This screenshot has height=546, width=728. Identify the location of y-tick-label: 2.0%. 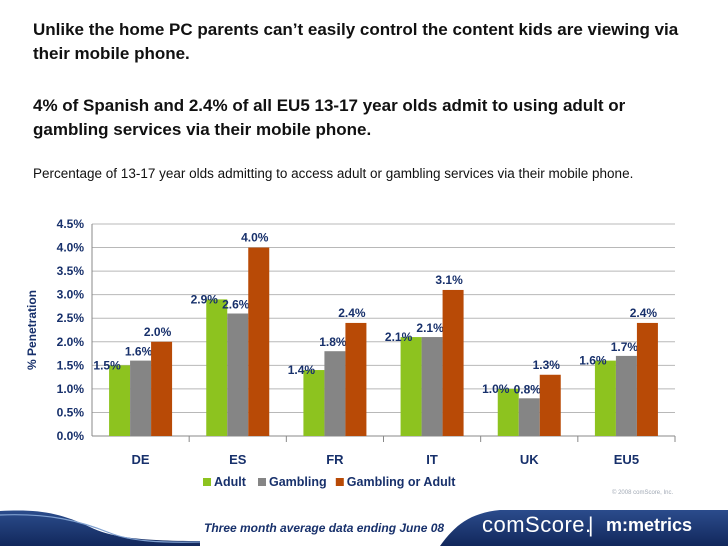
(71, 342).